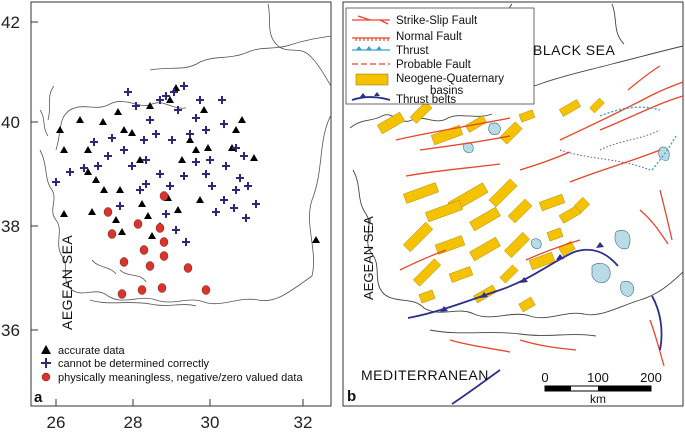 This screenshot has height=435, width=685. What do you see at coordinates (651, 377) in the screenshot?
I see `scale-tick-200: 200` at bounding box center [651, 377].